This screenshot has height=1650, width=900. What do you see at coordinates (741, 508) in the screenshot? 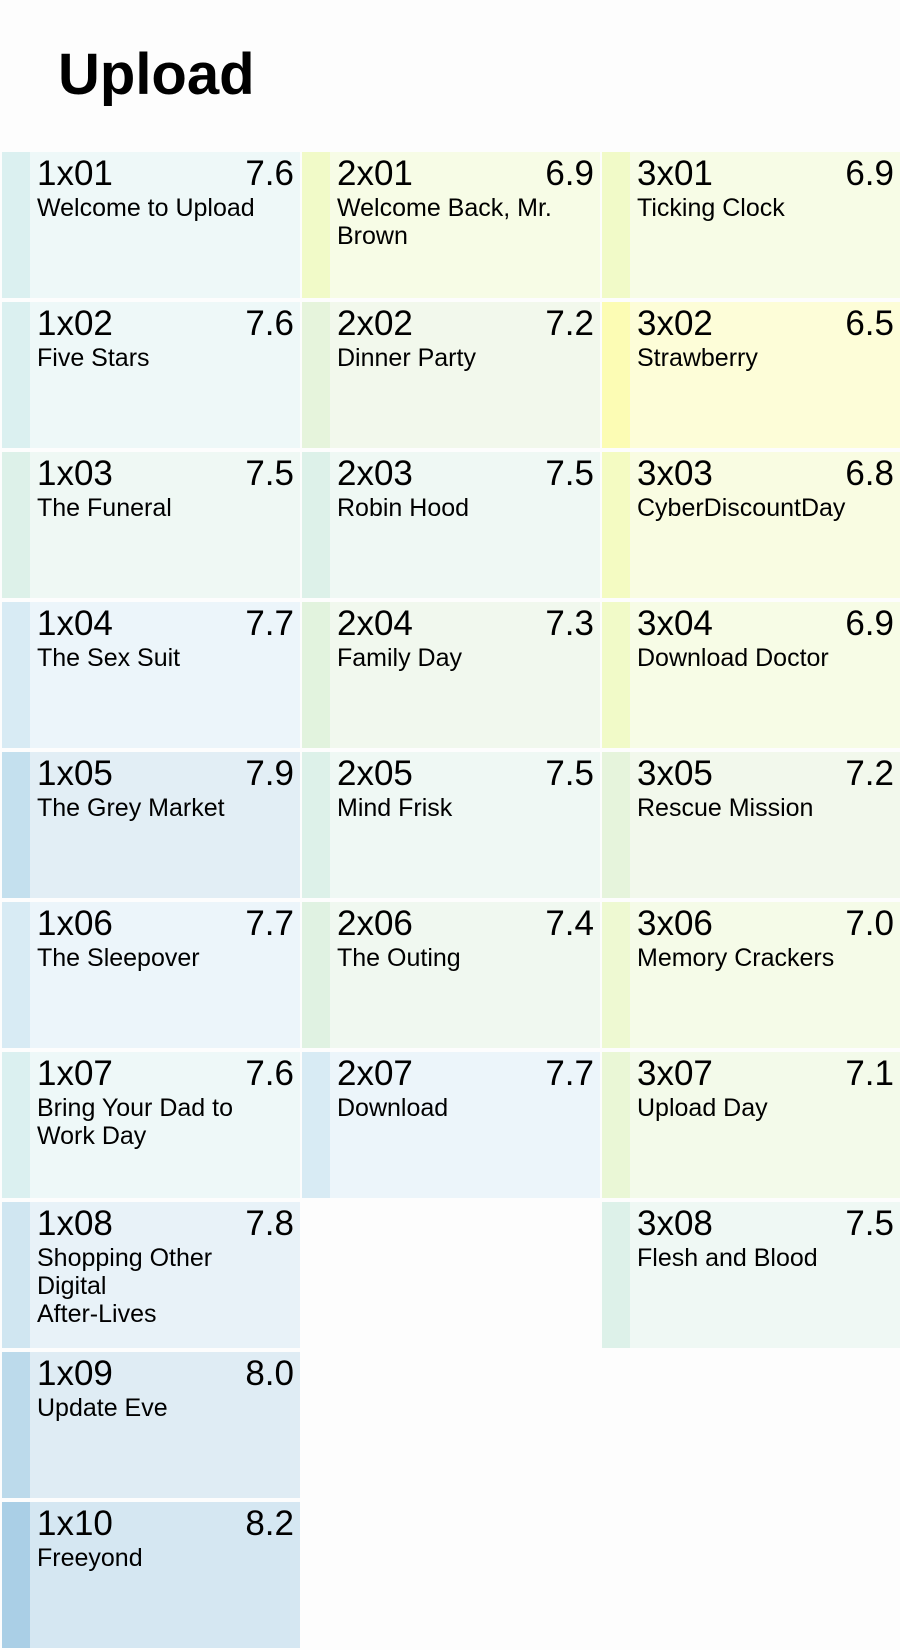
I see `episode-title: CyberDiscountDay` at bounding box center [741, 508].